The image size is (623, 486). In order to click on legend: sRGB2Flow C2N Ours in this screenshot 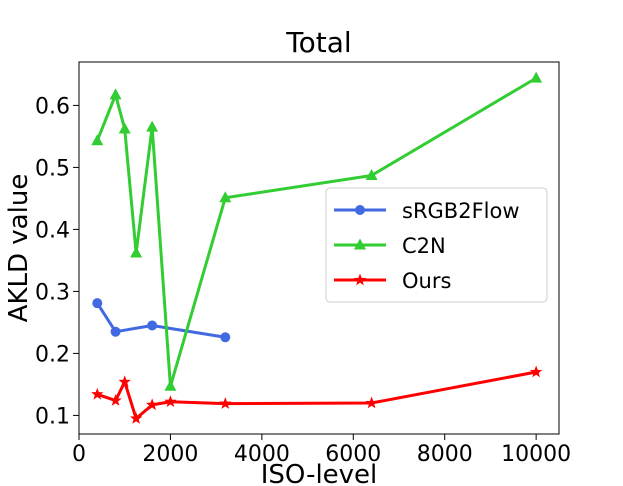, I will do `click(436, 245)`.